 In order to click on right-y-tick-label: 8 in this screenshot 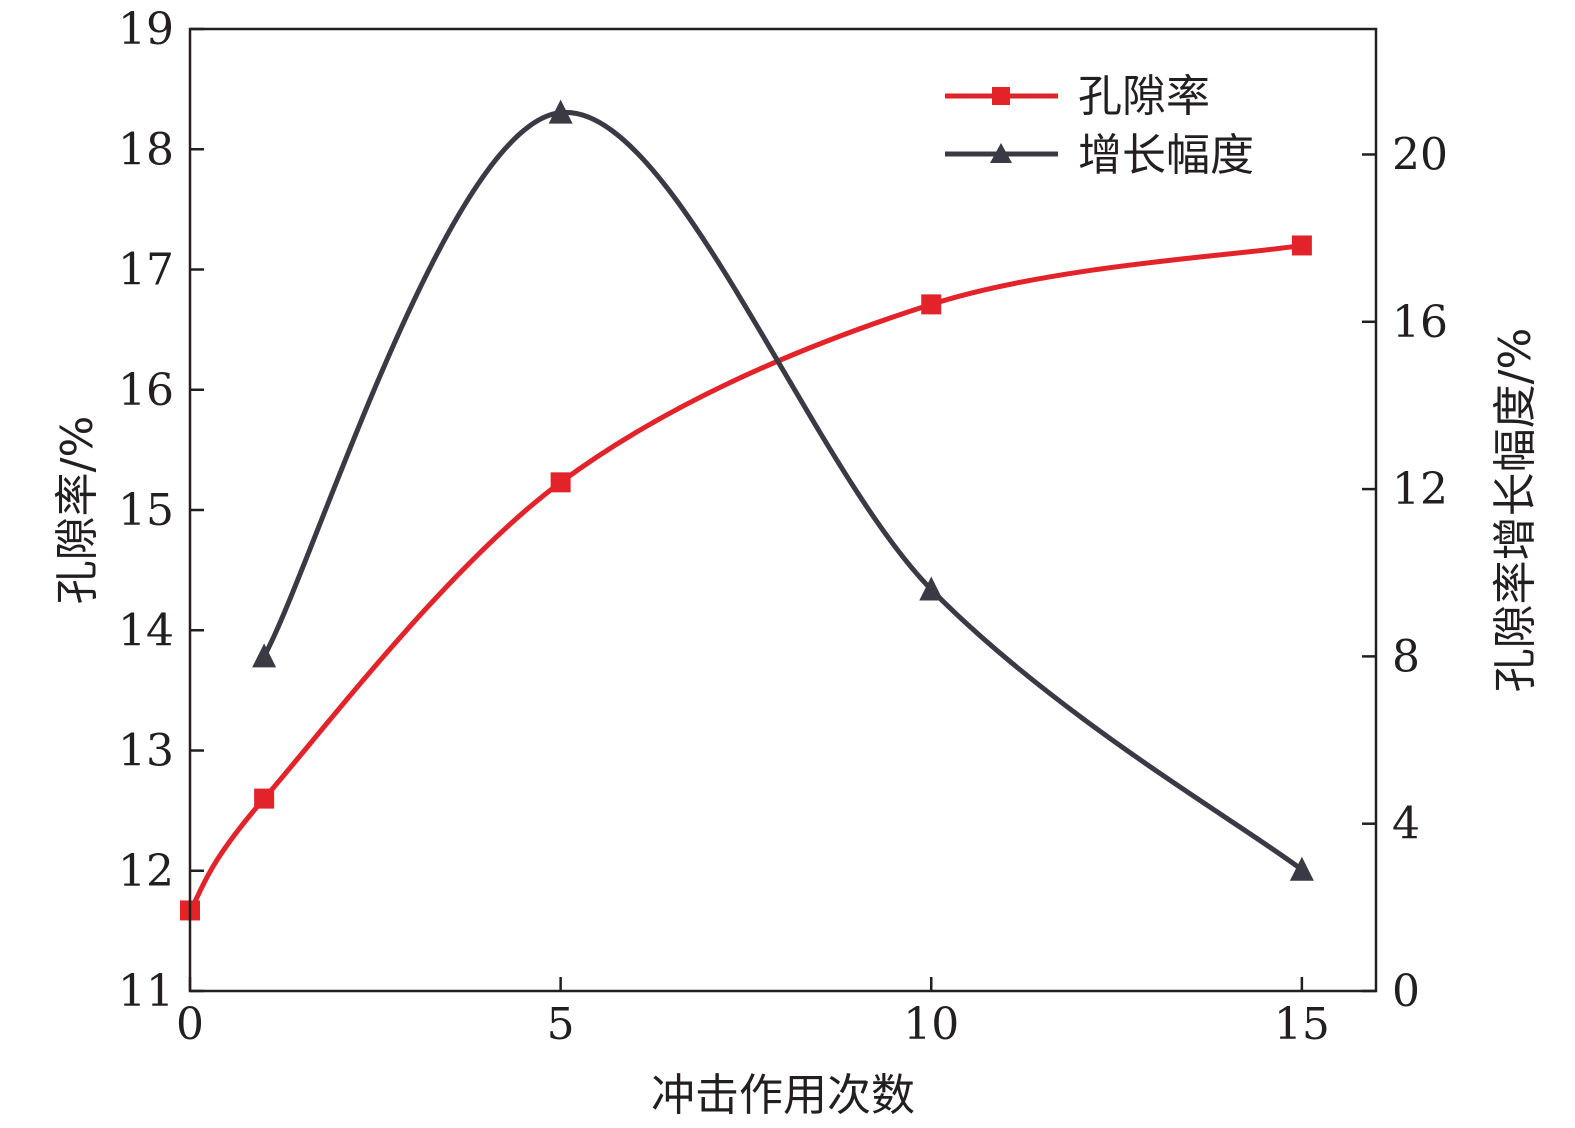, I will do `click(1406, 656)`.